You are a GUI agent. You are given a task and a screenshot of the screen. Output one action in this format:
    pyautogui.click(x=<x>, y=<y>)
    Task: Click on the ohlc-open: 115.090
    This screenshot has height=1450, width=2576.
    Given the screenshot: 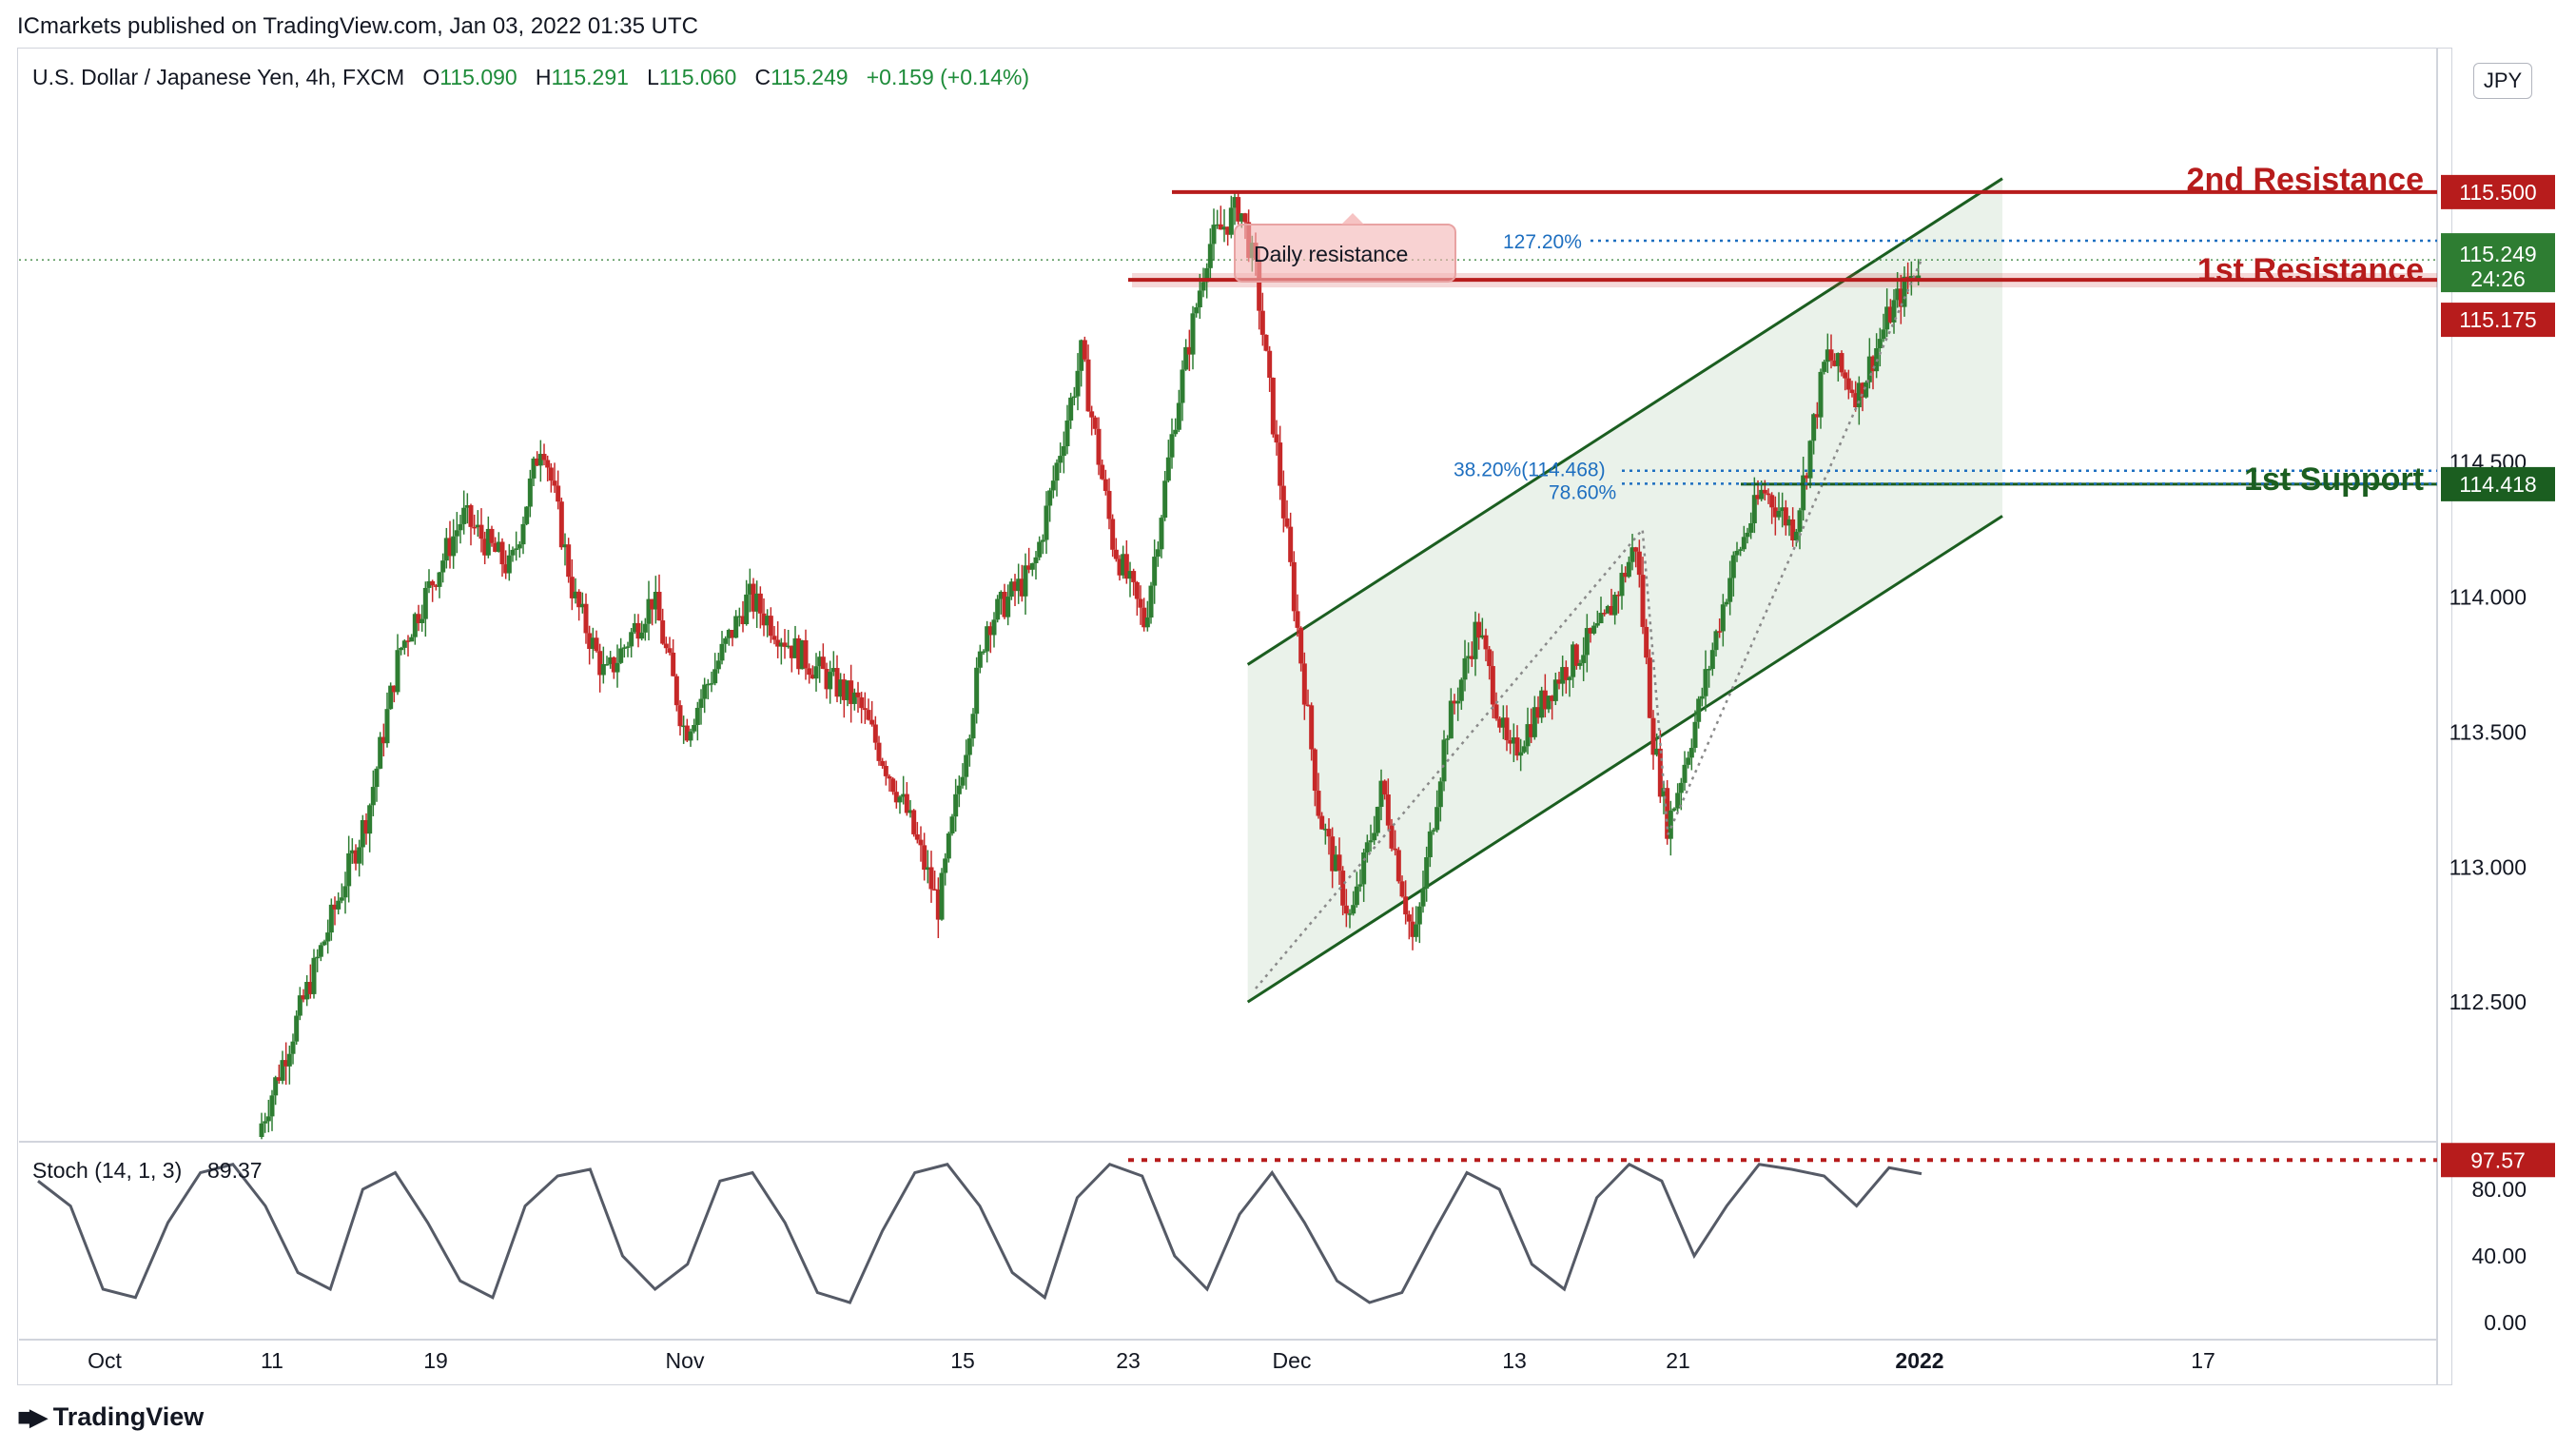 What is the action you would take?
    pyautogui.click(x=478, y=77)
    